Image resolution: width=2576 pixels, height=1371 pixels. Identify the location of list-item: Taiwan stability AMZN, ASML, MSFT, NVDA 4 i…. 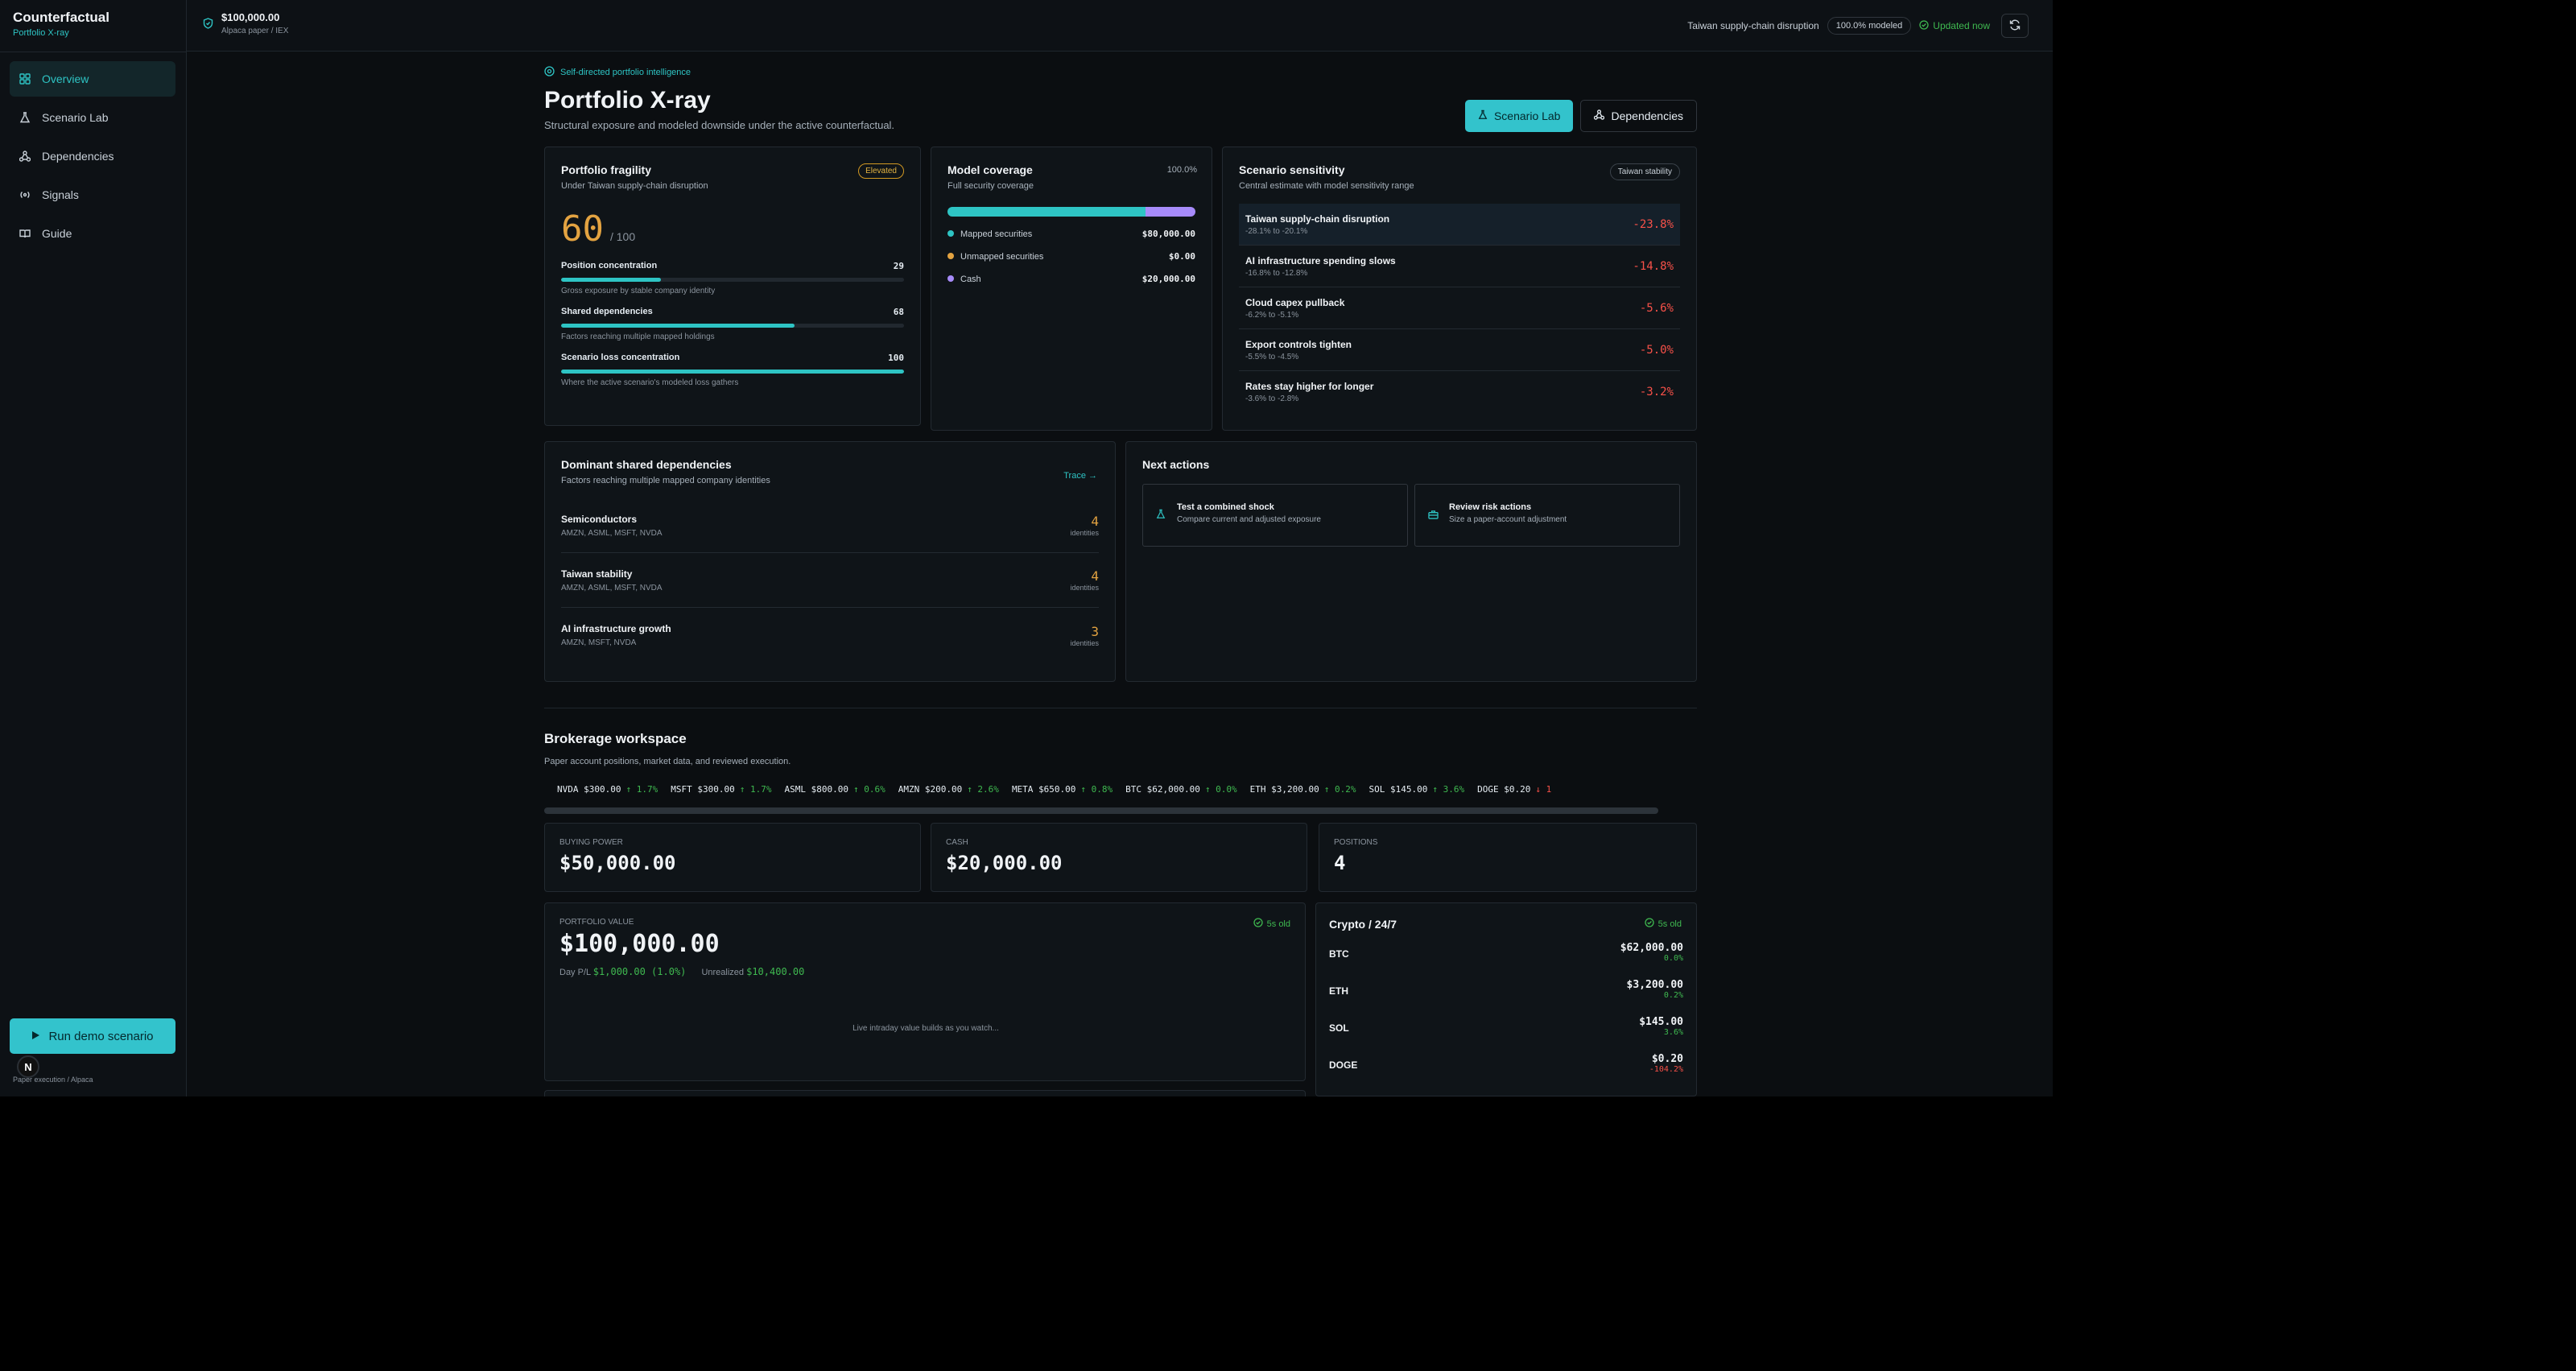
(830, 581).